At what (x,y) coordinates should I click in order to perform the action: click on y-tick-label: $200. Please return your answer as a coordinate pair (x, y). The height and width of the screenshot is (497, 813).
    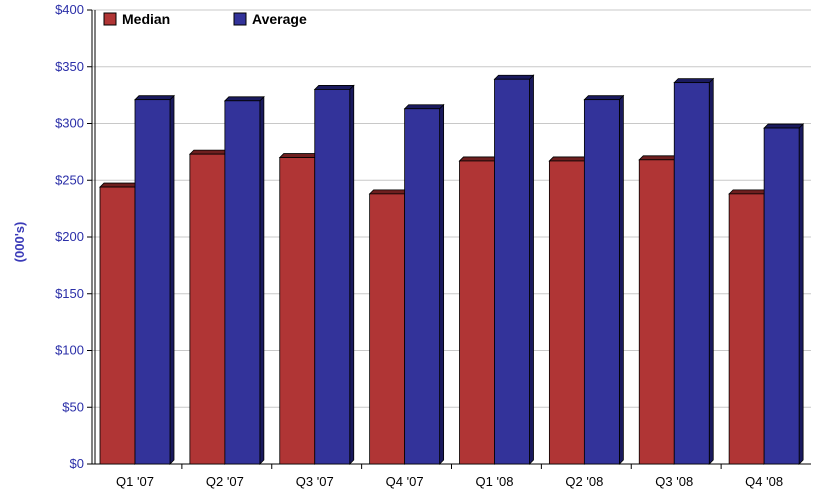
    Looking at the image, I should click on (69, 236).